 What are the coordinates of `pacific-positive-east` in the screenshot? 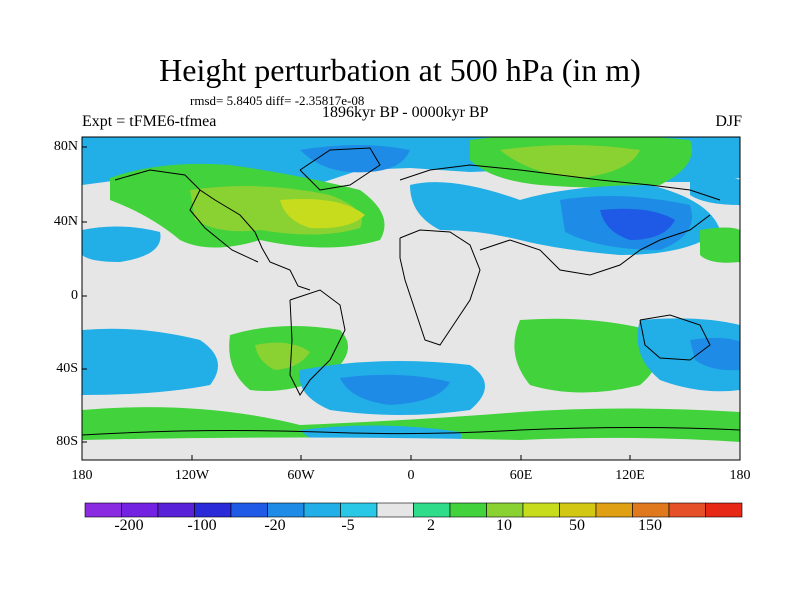 It's located at (720, 245).